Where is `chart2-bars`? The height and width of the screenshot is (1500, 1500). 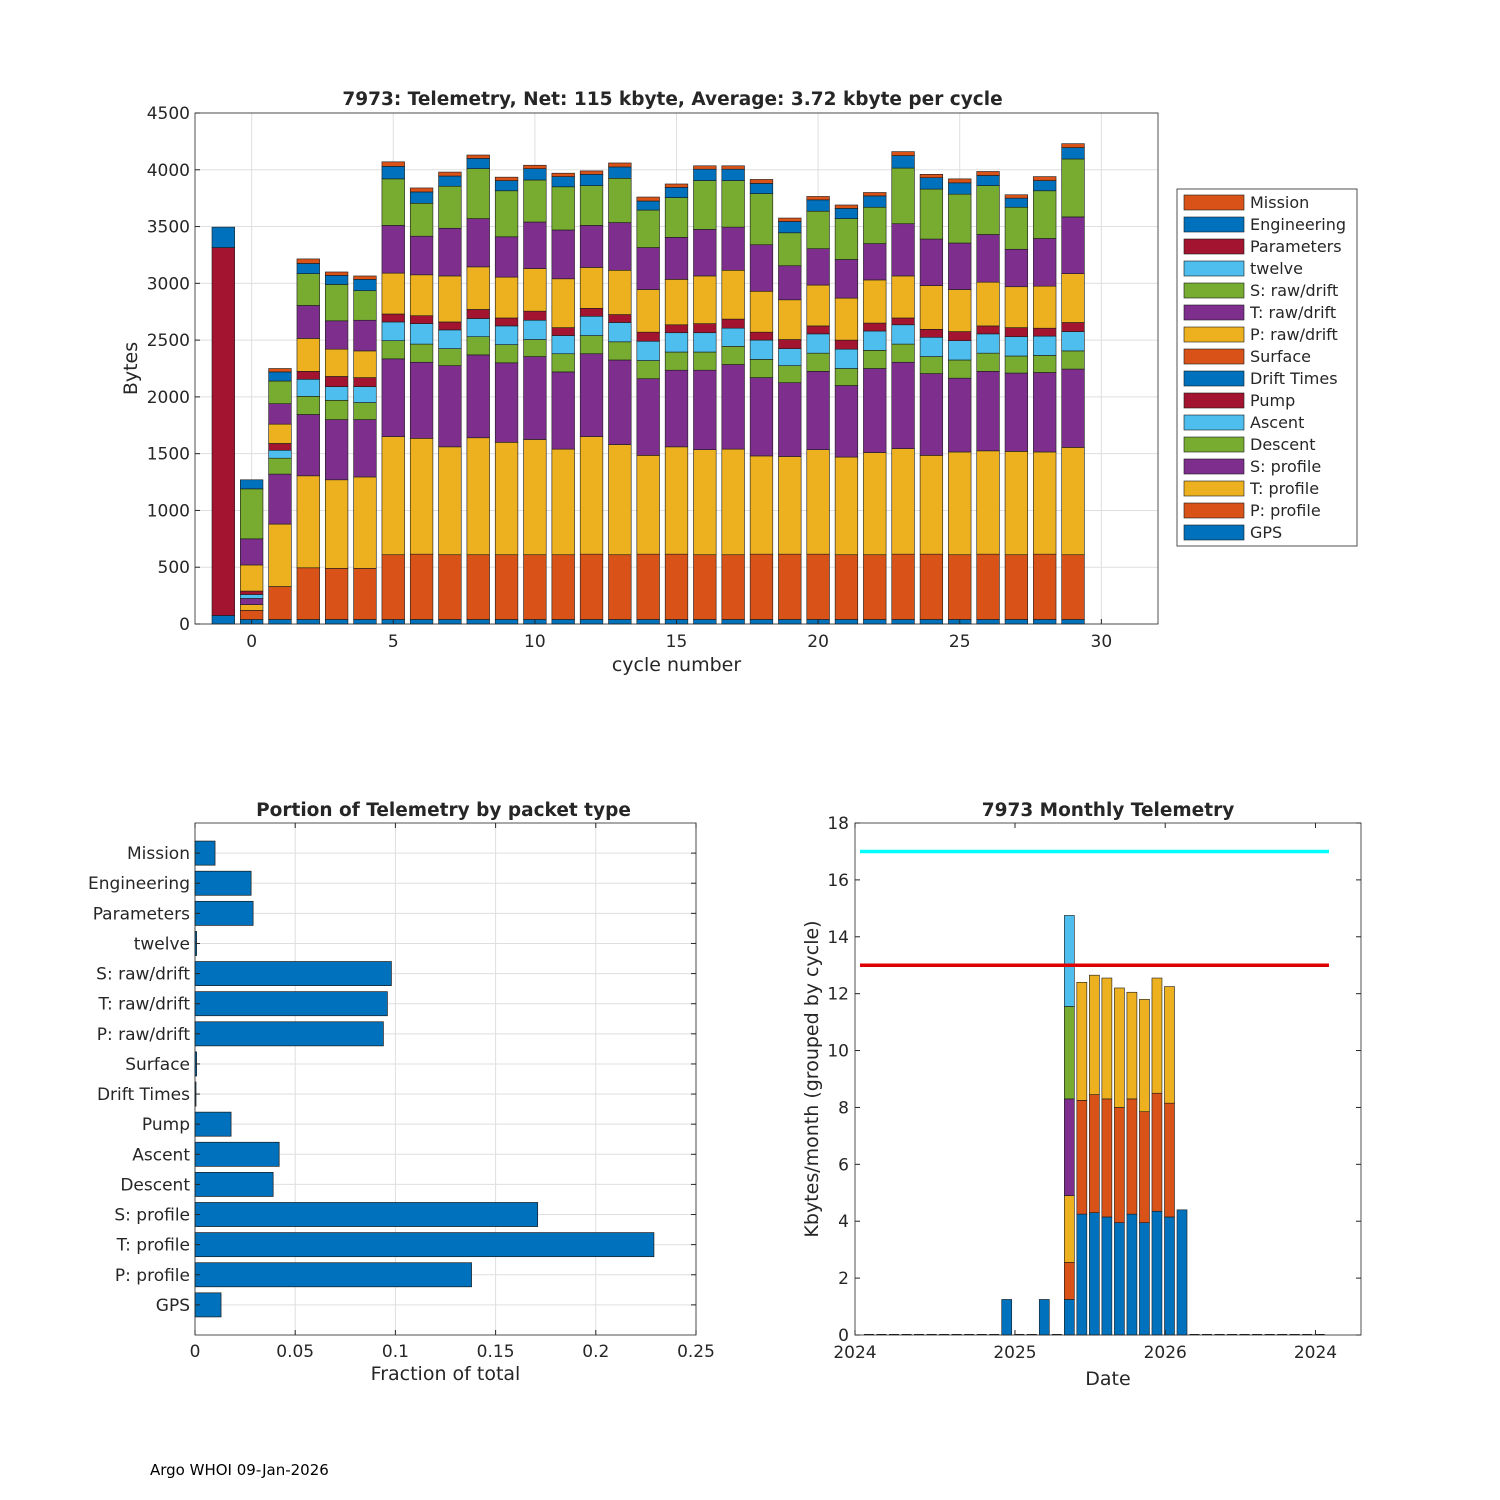
chart2-bars is located at coordinates (424, 1079).